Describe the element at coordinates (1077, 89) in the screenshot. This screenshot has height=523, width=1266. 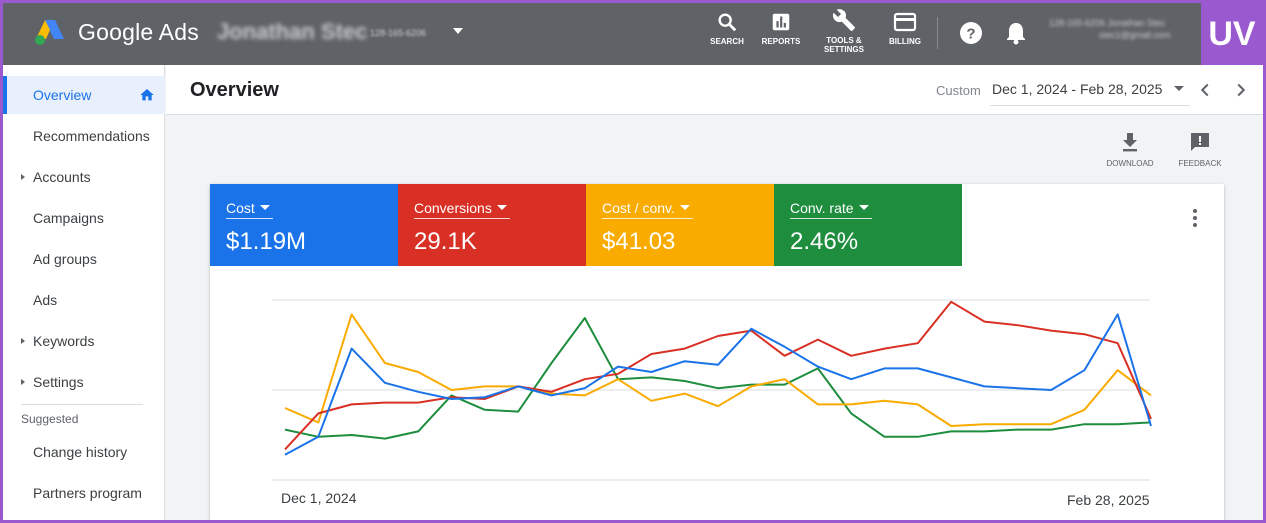
I see `date-range-selector: Dec 1, 2024 - Feb 28, 2025` at that location.